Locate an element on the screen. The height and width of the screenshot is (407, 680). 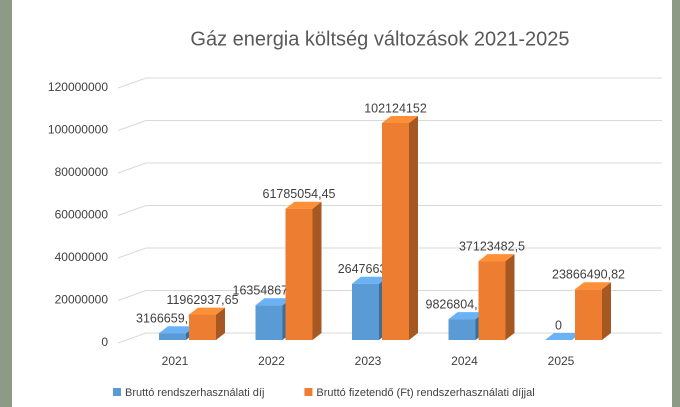
data-label: 102124152 is located at coordinates (395, 108).